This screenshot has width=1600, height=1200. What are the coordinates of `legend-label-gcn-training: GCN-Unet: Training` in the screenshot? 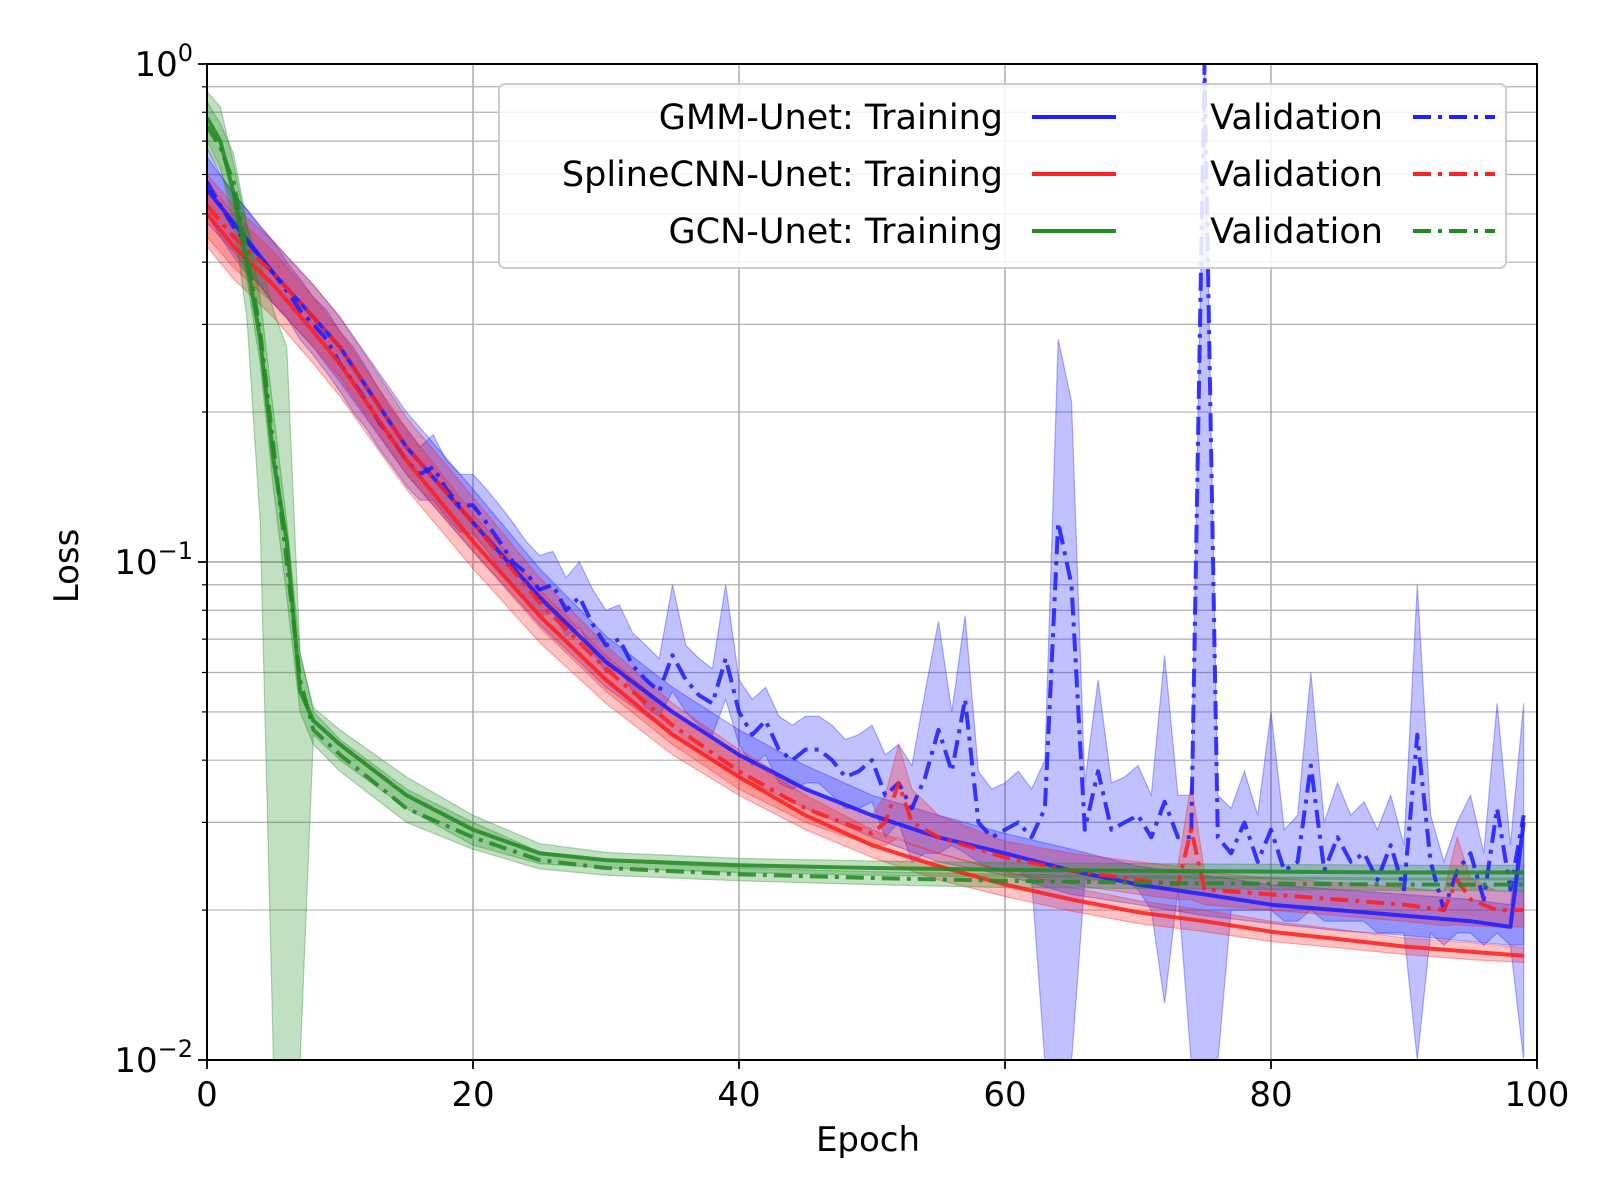 It's located at (836, 232).